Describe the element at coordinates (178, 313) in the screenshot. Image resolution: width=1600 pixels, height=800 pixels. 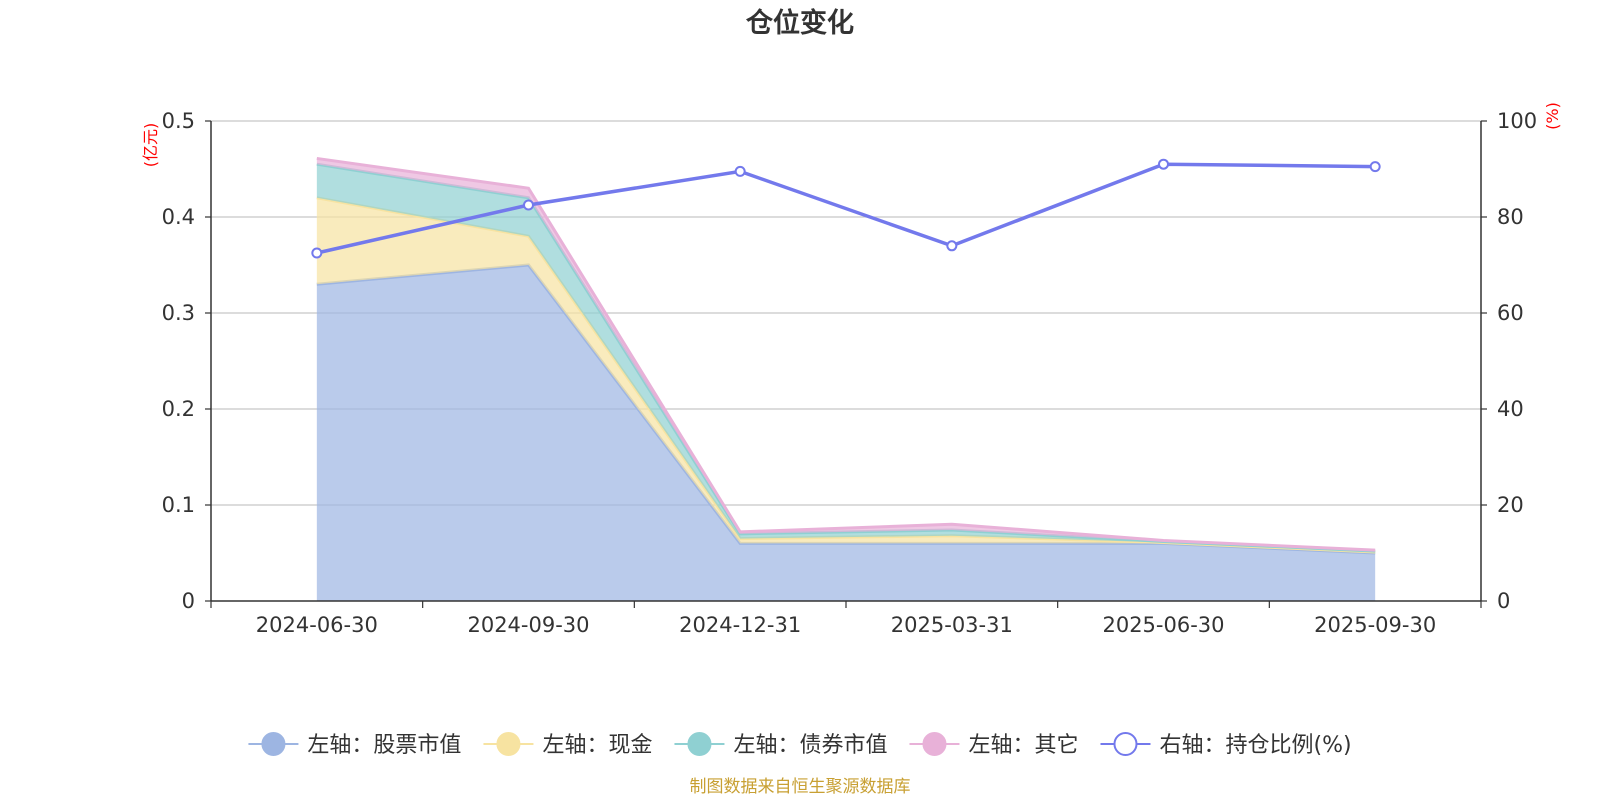
I see `left-tick-label: 0.3` at that location.